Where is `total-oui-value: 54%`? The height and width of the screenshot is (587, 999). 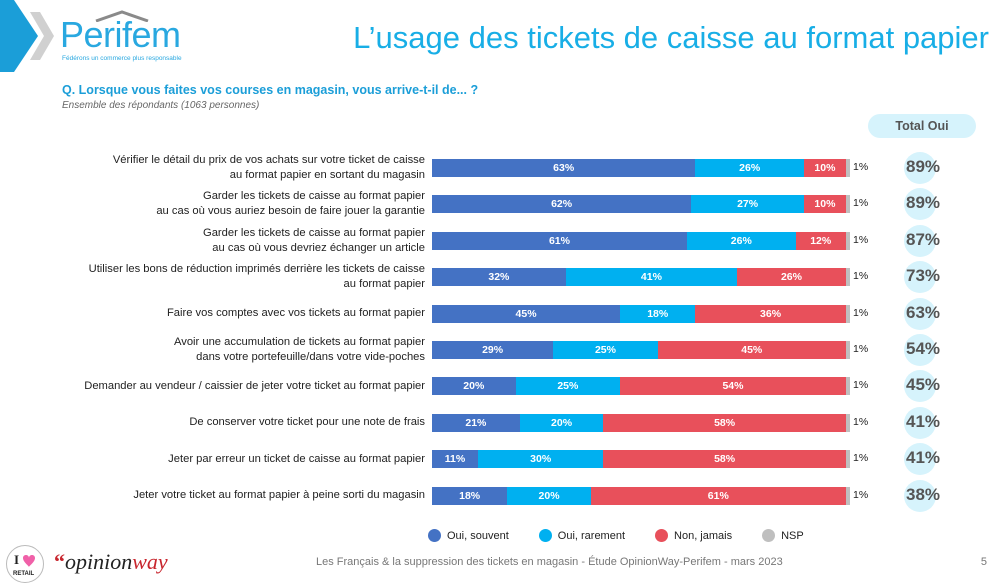
total-oui-value: 54% is located at coordinates (923, 348).